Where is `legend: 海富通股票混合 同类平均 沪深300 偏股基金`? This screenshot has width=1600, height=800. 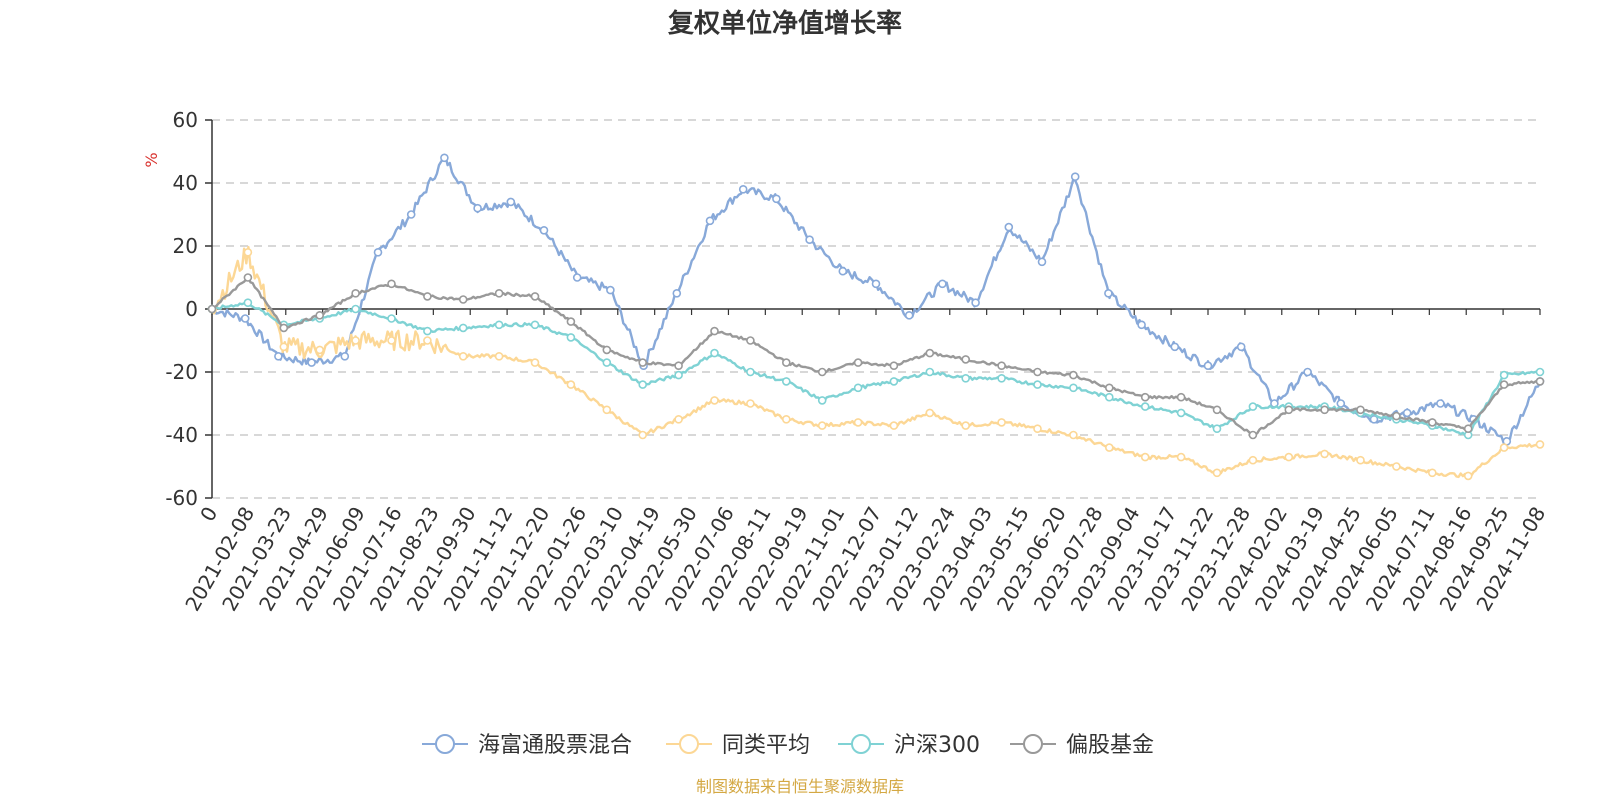 legend: 海富通股票混合 同类平均 沪深300 偏股基金 is located at coordinates (788, 745).